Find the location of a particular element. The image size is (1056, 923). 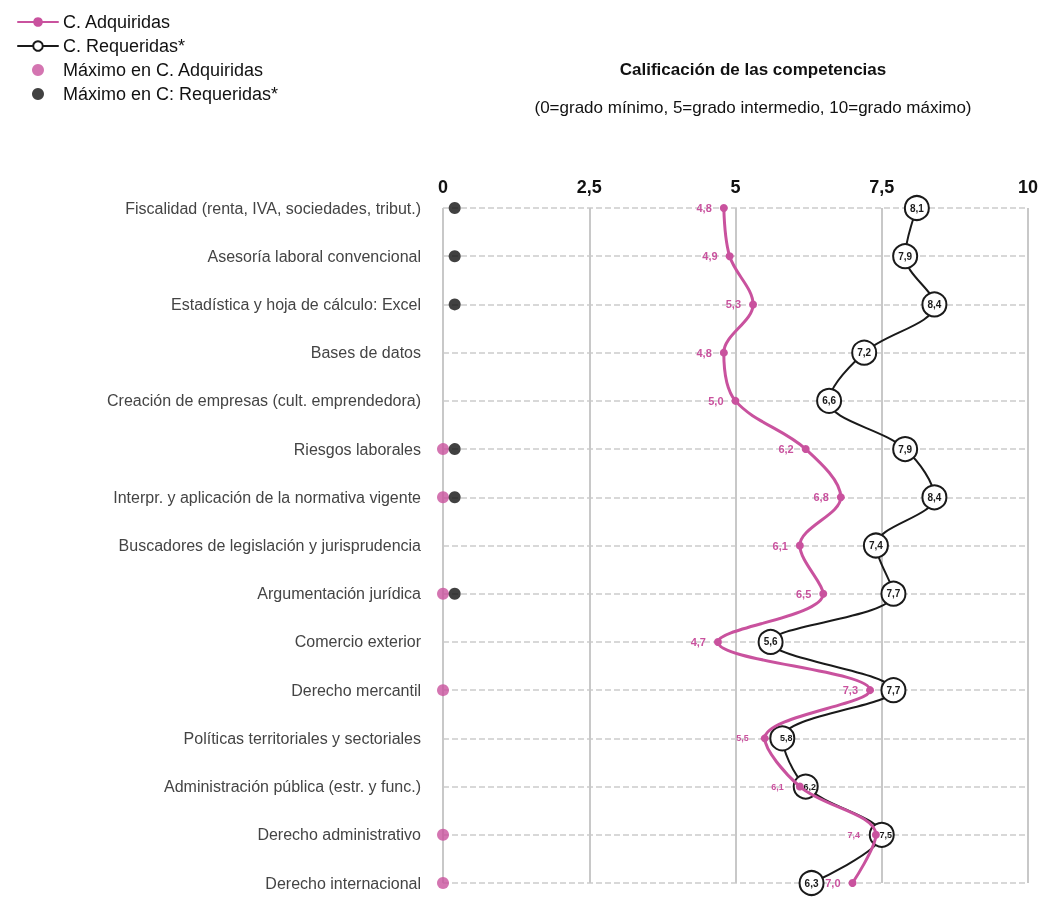

y-tick-label: Argumentación jurídica is located at coordinates (339, 594).